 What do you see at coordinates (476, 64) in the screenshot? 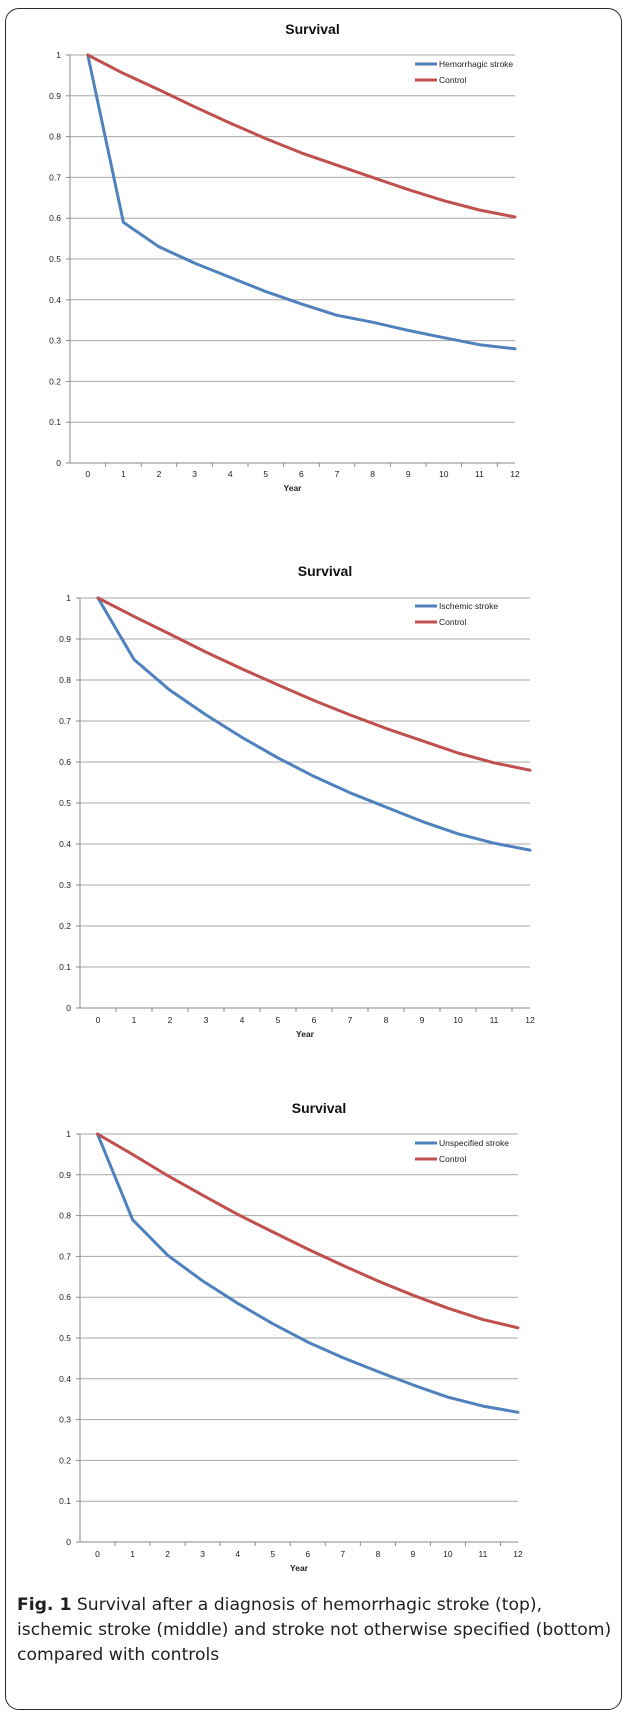
I see `legend-label: Hemorrhagic stroke` at bounding box center [476, 64].